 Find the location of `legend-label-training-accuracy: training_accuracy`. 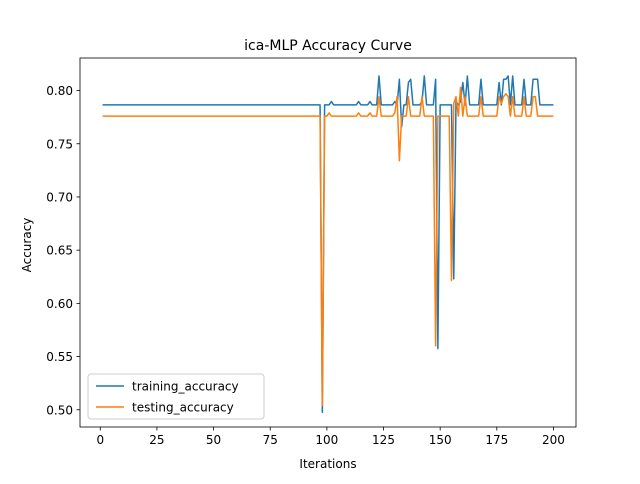

legend-label-training-accuracy: training_accuracy is located at coordinates (185, 387).